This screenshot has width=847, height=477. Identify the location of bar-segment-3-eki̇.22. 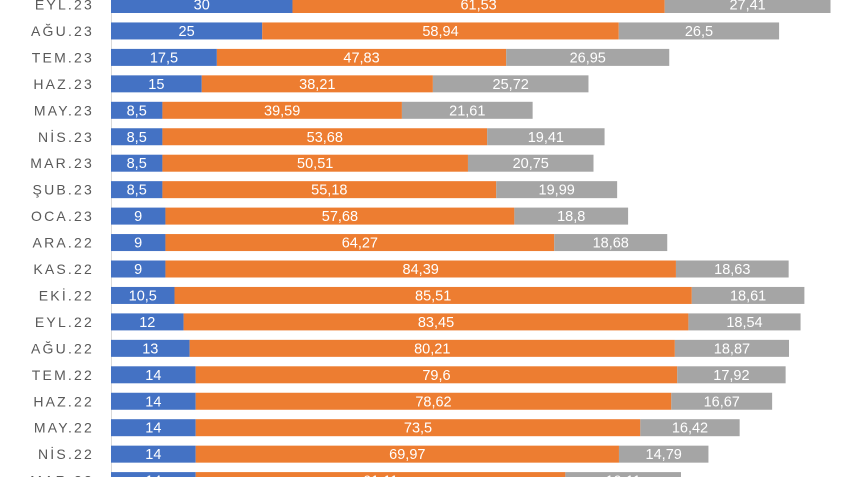
(748, 295).